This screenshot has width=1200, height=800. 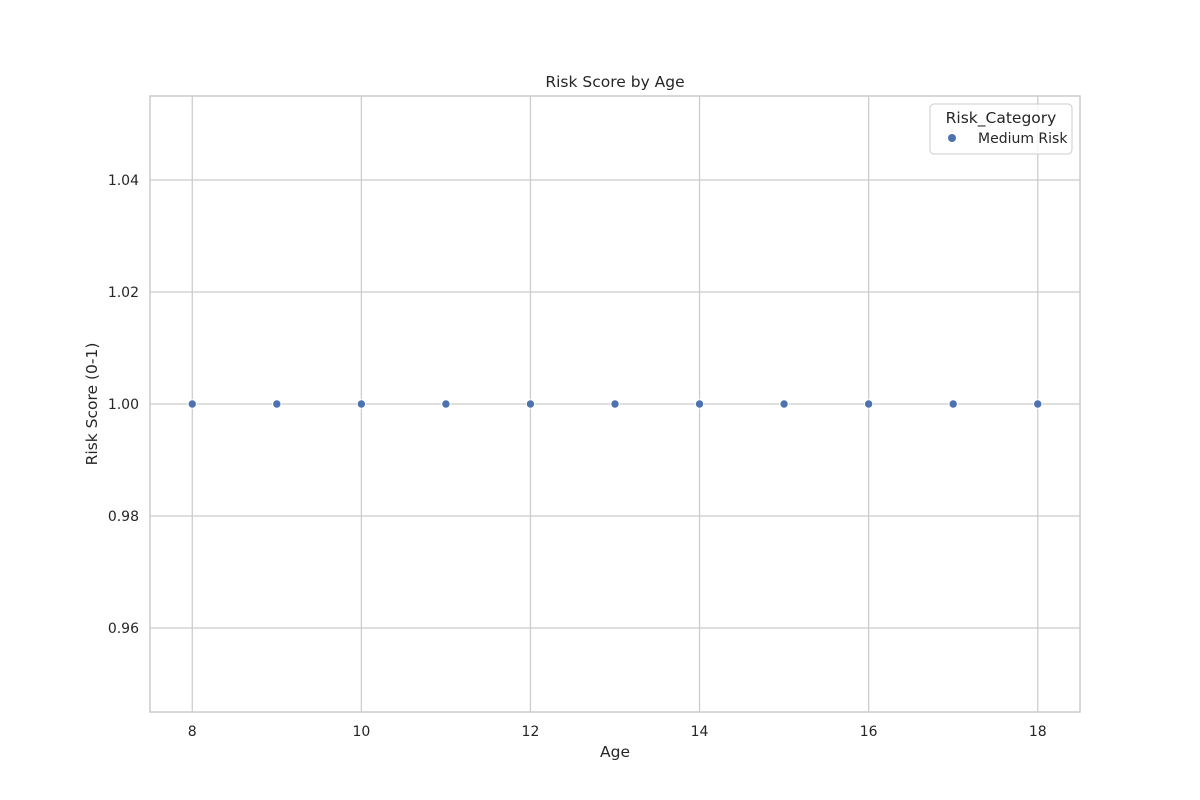 I want to click on legend-label-medium-risk: Medium Risk, so click(x=1023, y=139).